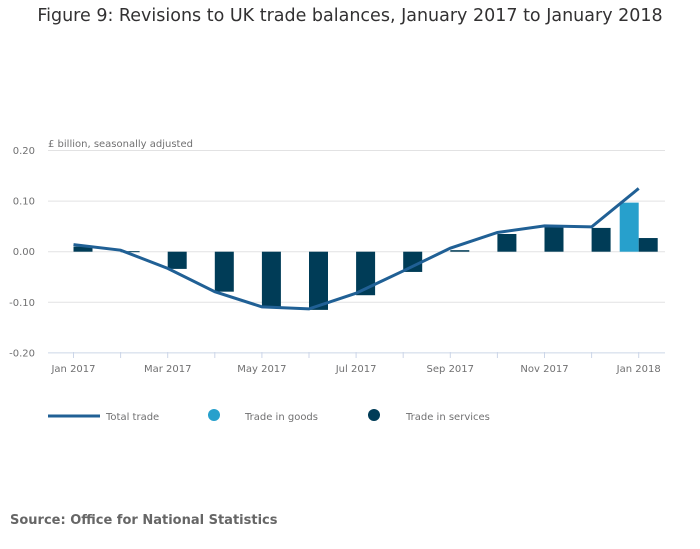  Describe the element at coordinates (72, 369) in the screenshot. I see `x-tick-label: Jan 2017` at that location.